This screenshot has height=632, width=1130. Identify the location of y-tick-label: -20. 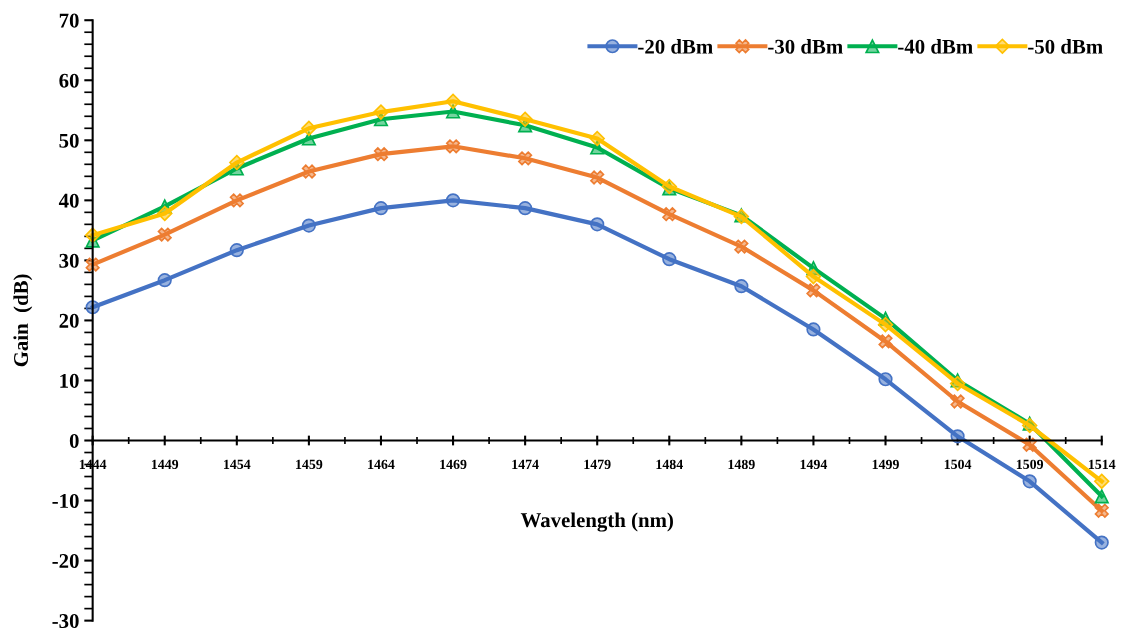
(65, 561).